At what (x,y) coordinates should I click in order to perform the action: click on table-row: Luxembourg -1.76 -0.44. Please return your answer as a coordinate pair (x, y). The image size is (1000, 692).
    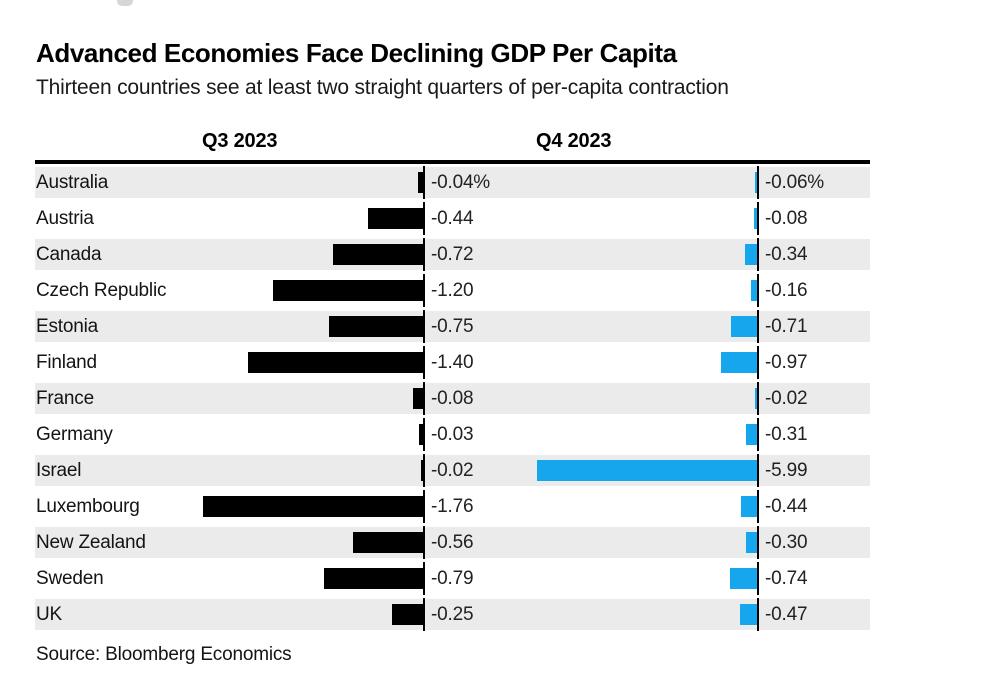
    Looking at the image, I should click on (452, 506).